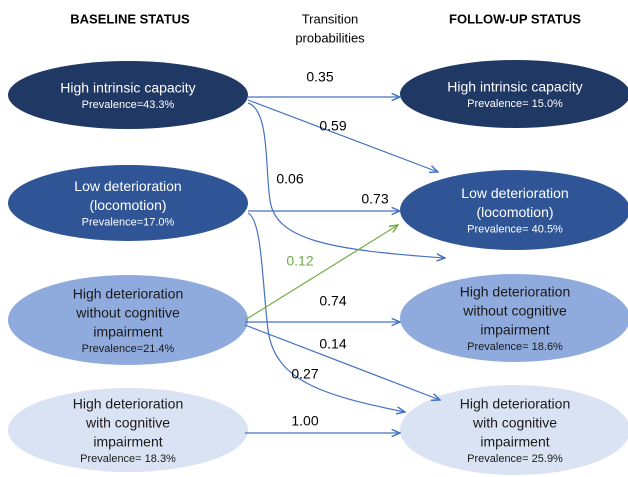 The width and height of the screenshot is (628, 477). I want to click on probability: 0.27, so click(304, 374).